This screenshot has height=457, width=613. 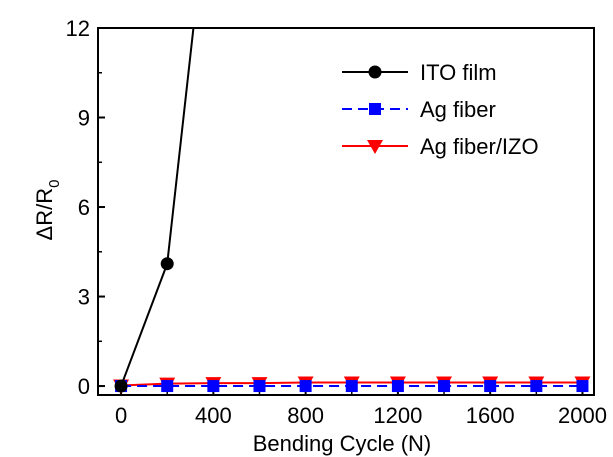 I want to click on y-tick-label-1: 3, so click(x=84, y=297).